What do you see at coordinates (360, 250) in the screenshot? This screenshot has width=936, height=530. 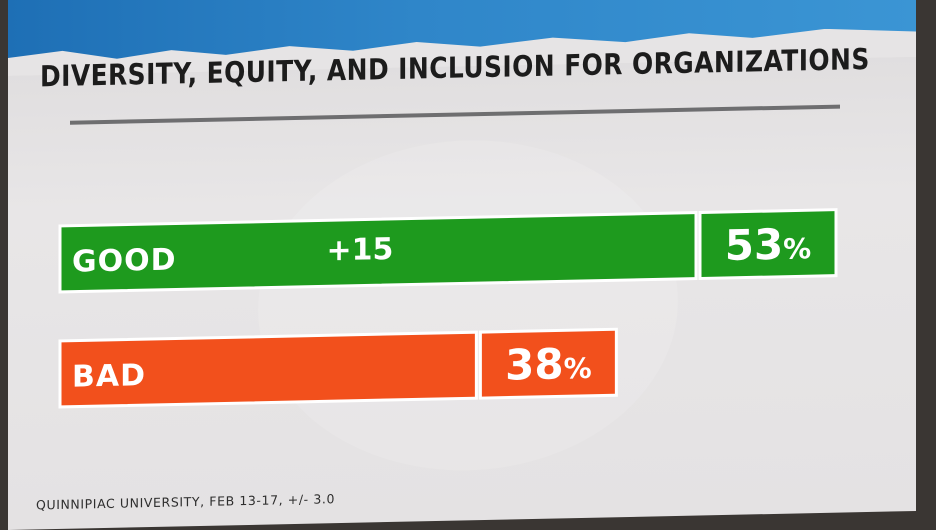 I see `margin-label: +15` at bounding box center [360, 250].